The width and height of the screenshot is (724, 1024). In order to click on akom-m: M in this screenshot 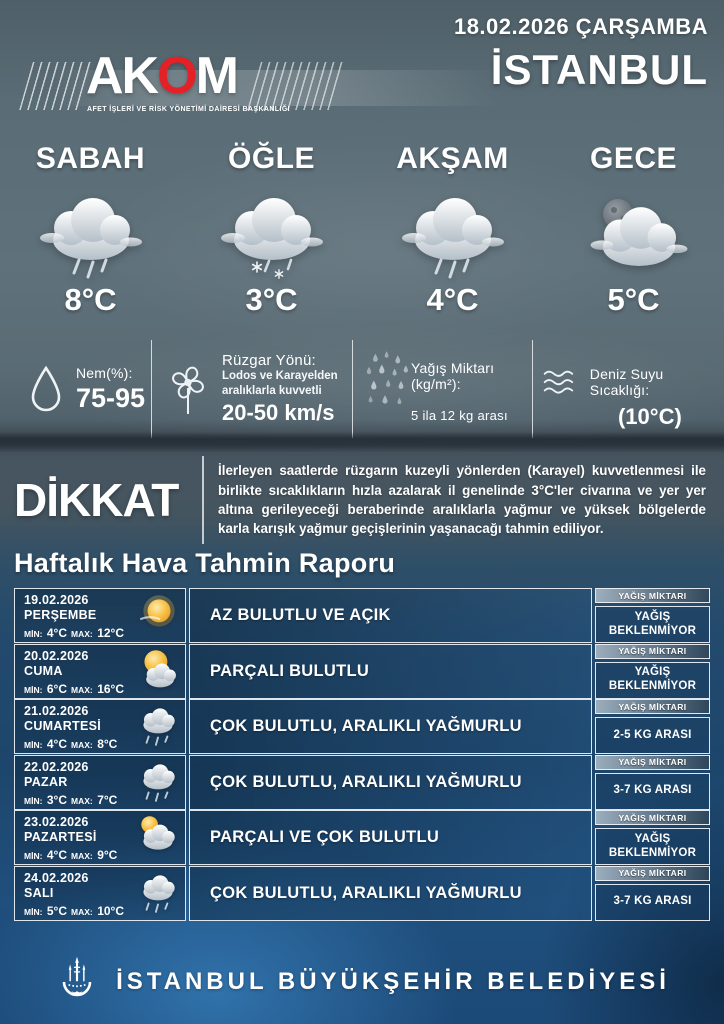, I will do `click(217, 76)`.